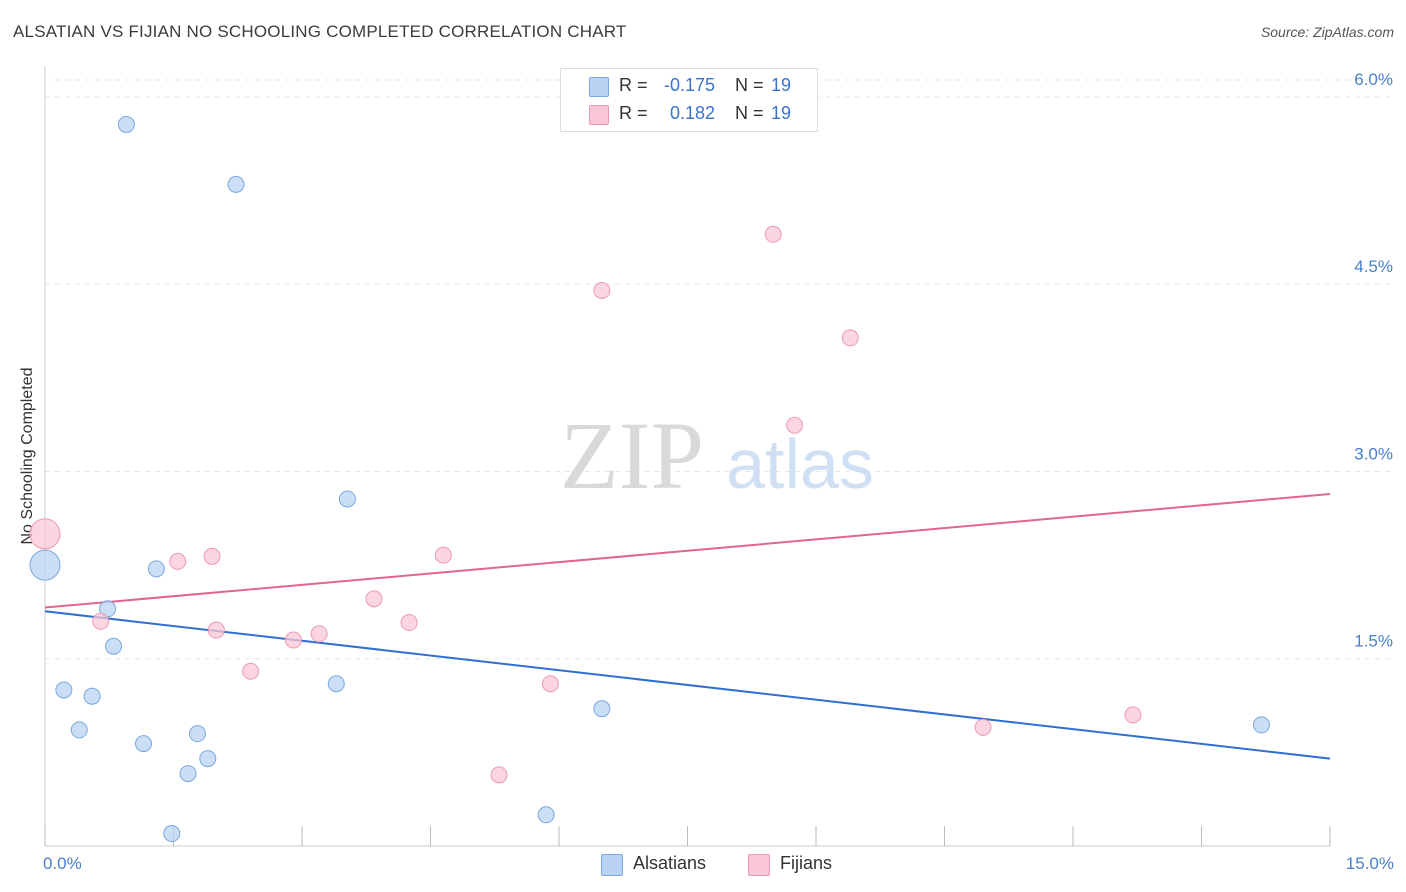 The width and height of the screenshot is (1406, 892). I want to click on correlation-legend: R = -0.175 N = 19 R = 0.182 N = 19, so click(689, 100).